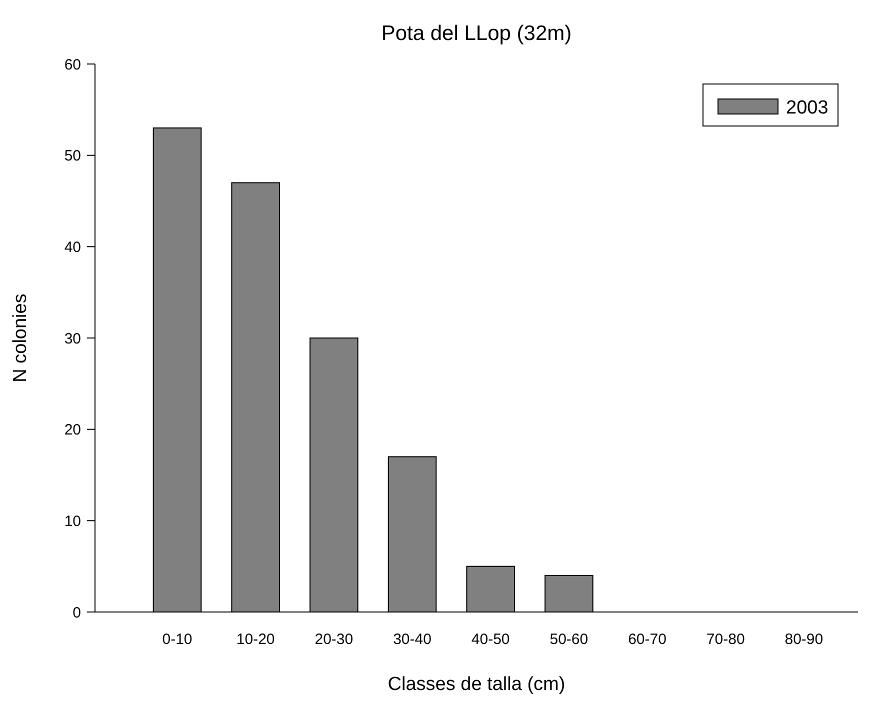  What do you see at coordinates (72, 65) in the screenshot?
I see `y-tick-label: 60` at bounding box center [72, 65].